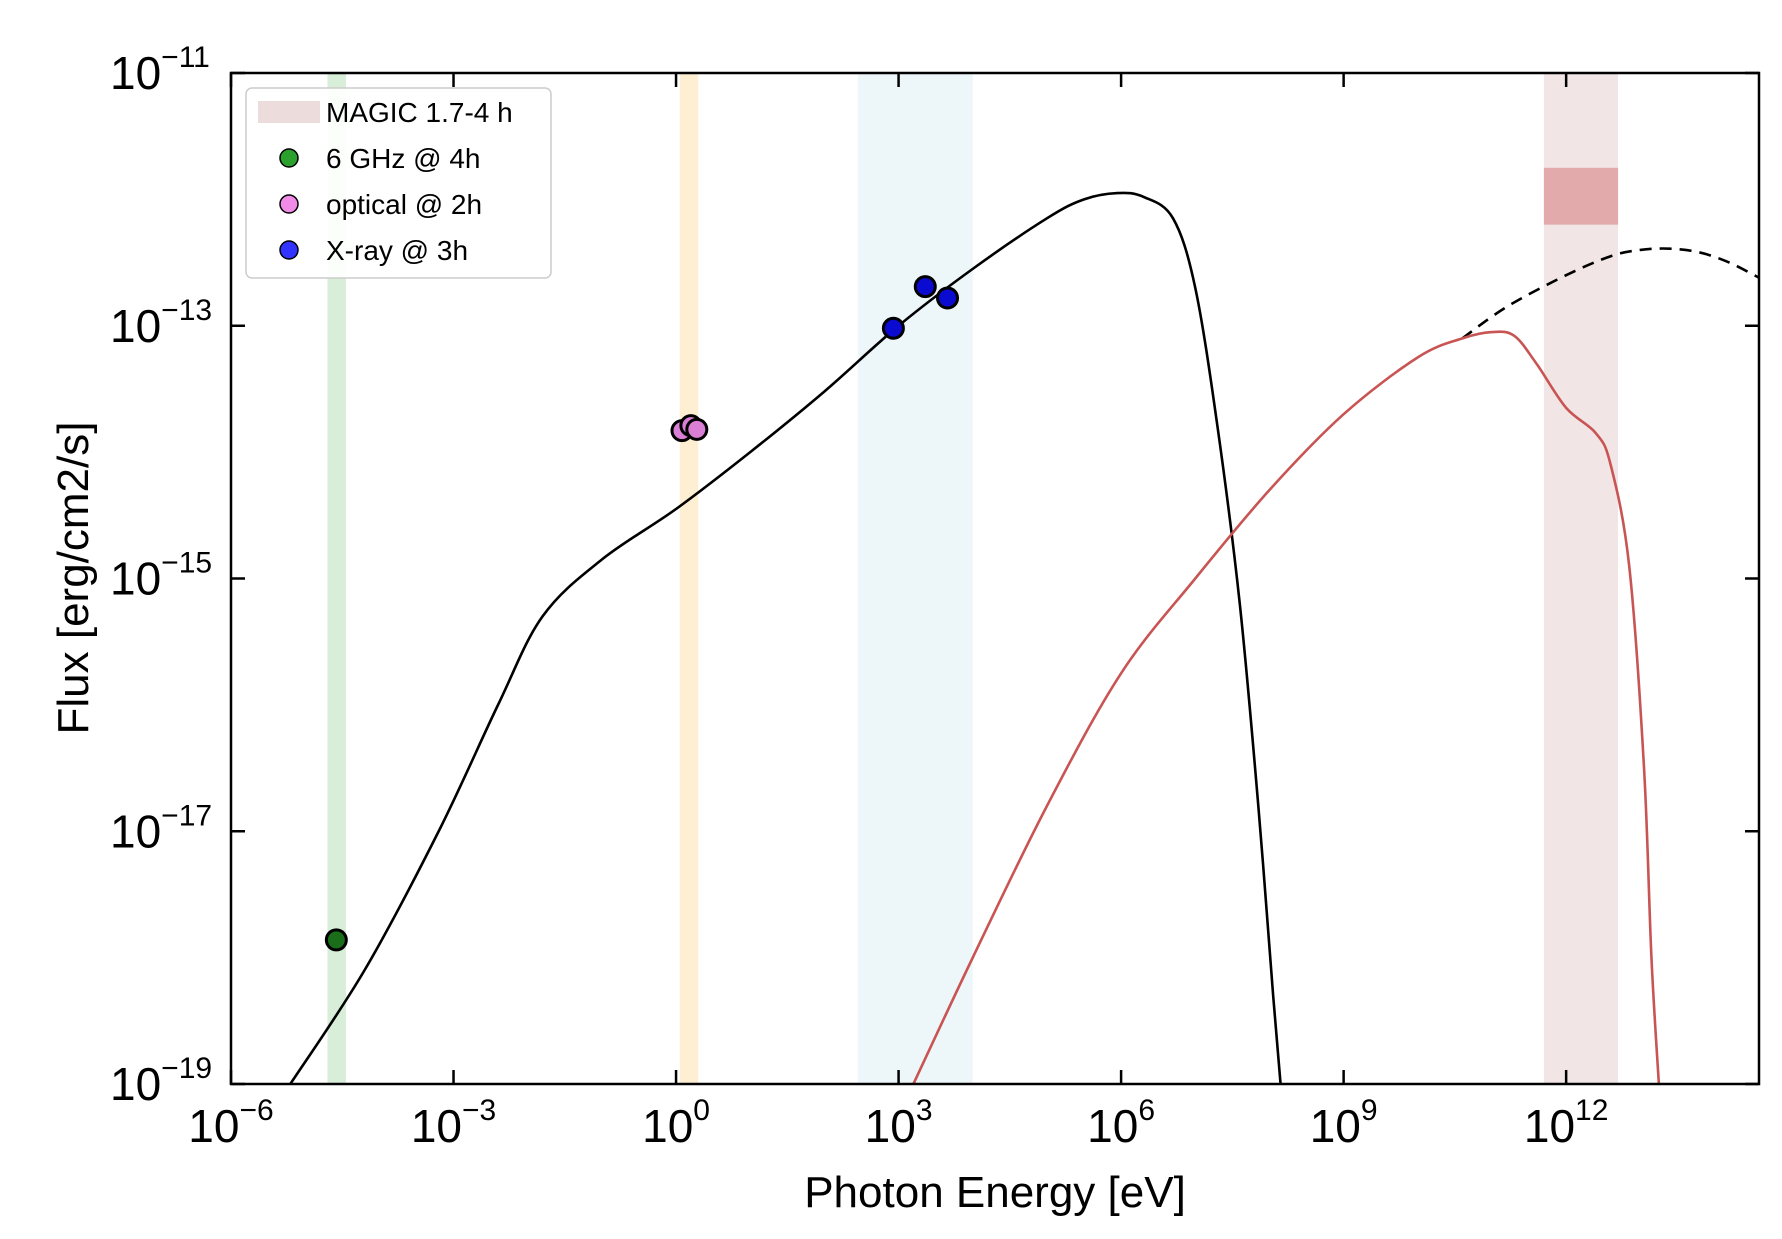 The width and height of the screenshot is (1782, 1239). What do you see at coordinates (230, 1123) in the screenshot?
I see `x-tick-label-0: 10⁻⁶` at bounding box center [230, 1123].